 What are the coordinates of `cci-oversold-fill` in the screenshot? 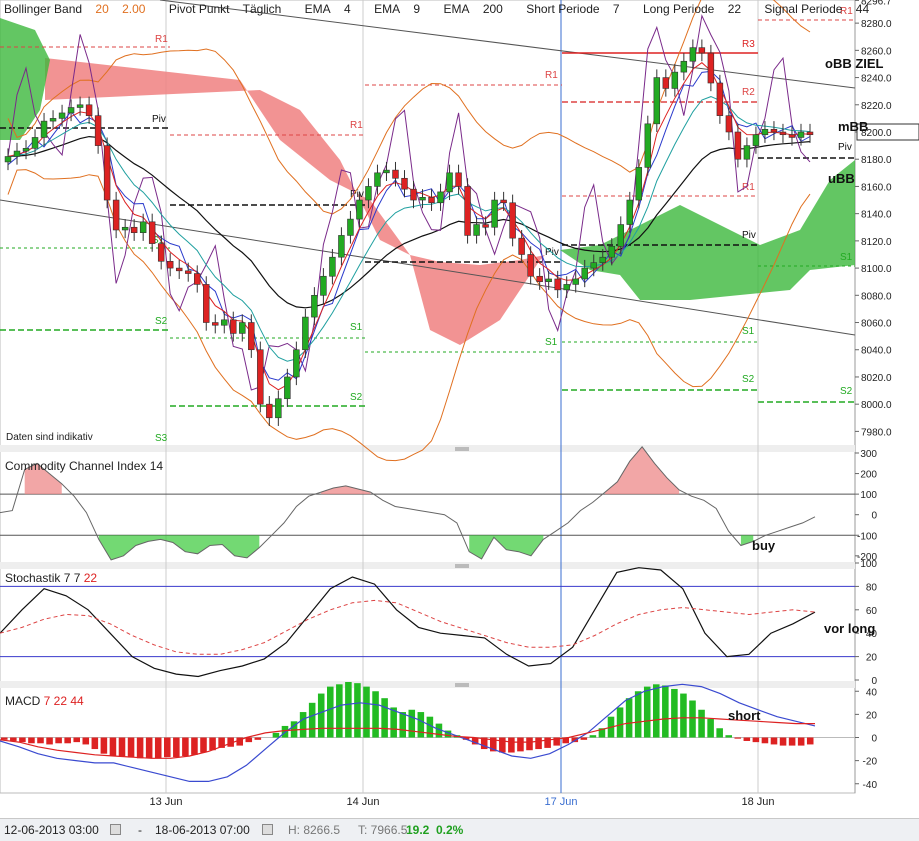 It's located at (179, 547).